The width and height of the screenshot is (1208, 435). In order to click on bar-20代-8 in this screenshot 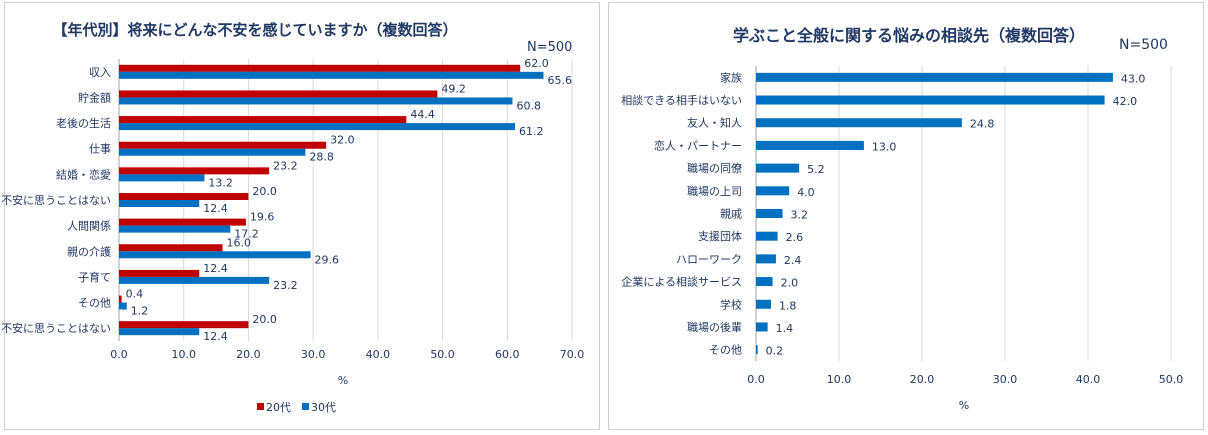, I will do `click(159, 273)`.